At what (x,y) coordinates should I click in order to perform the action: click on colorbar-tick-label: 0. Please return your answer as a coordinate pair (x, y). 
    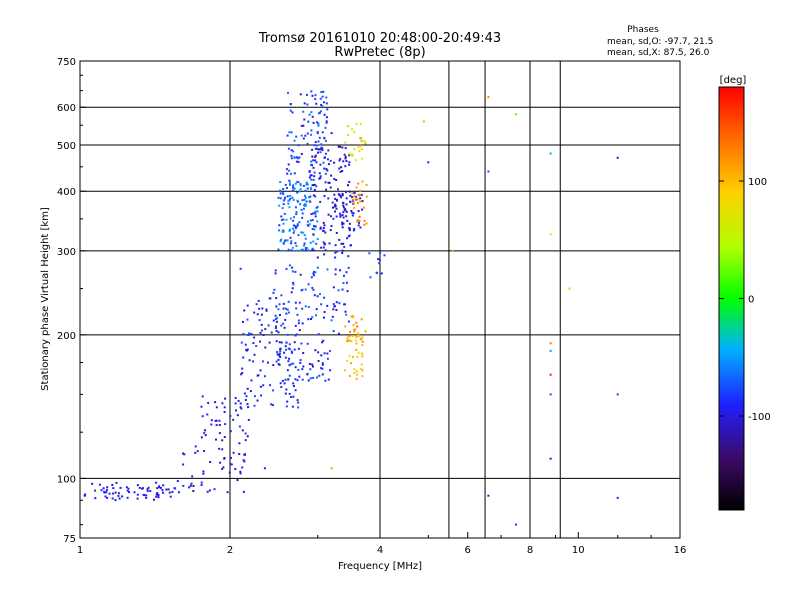
    Looking at the image, I should click on (751, 300).